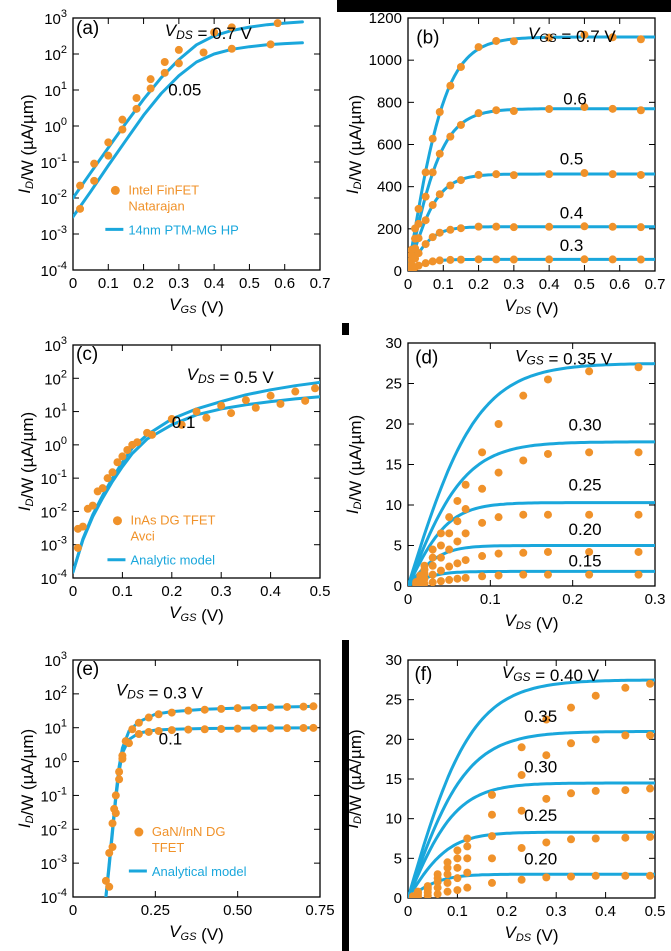 The image size is (671, 951). I want to click on plot-frame, so click(531, 464).